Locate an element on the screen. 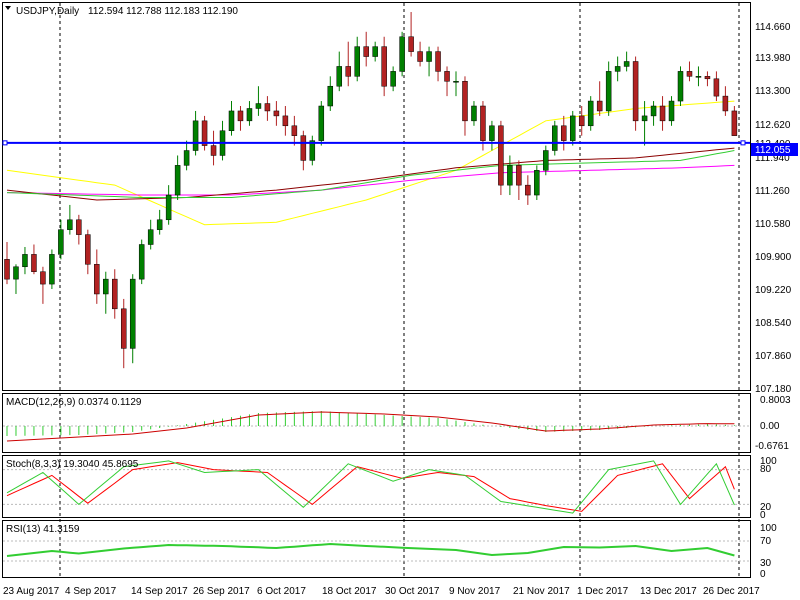 This screenshot has height=600, width=800. symbol-arrow-icon is located at coordinates (8, 8).